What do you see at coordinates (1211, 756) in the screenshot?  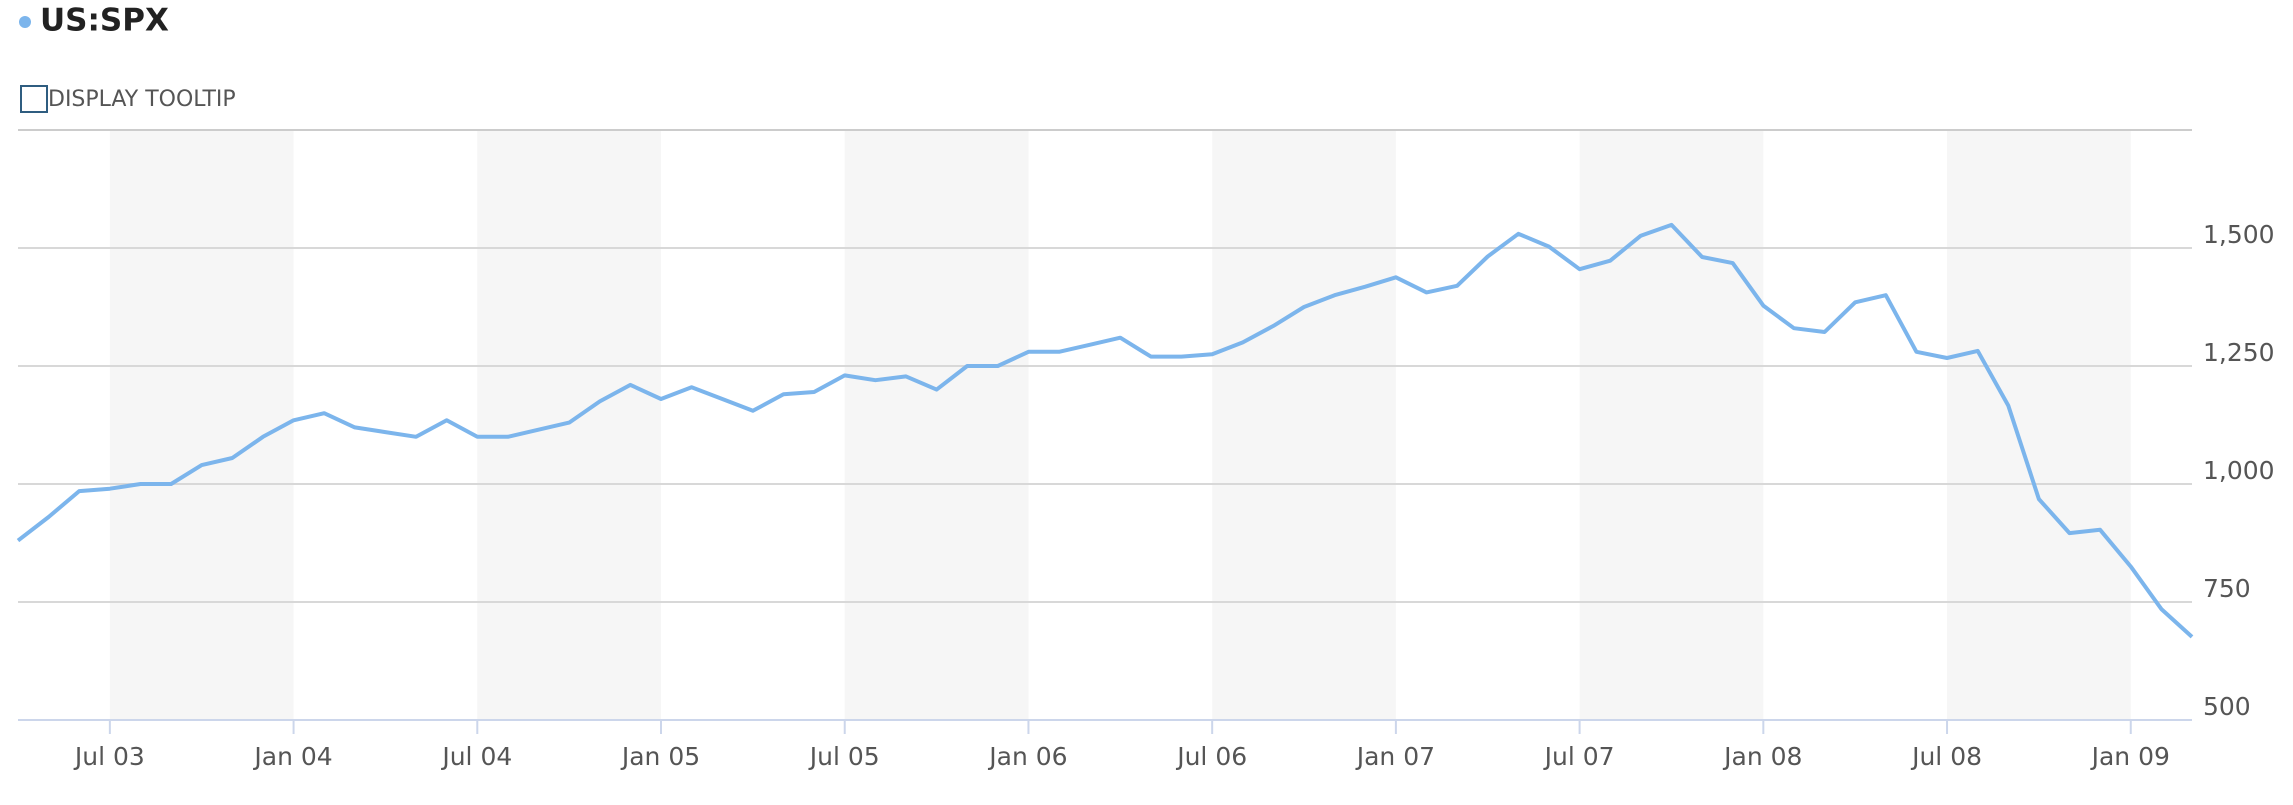 I see `x-tick-label: Jul 06` at bounding box center [1211, 756].